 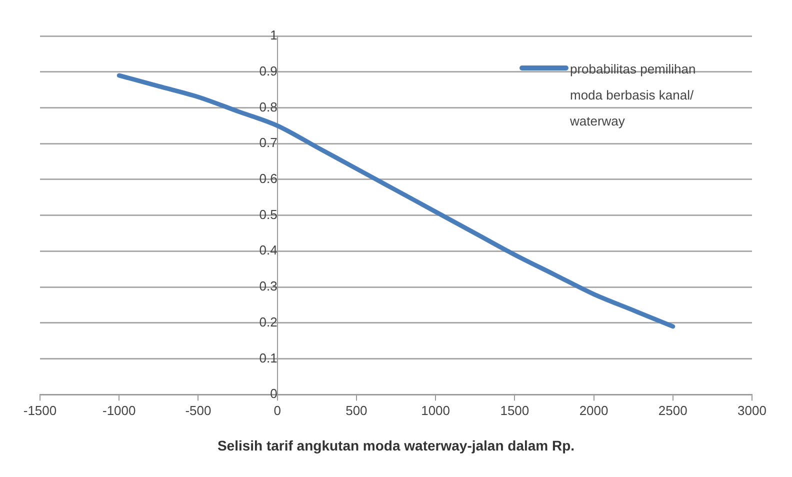 I want to click on x-tick-label: 2000, so click(x=593, y=410).